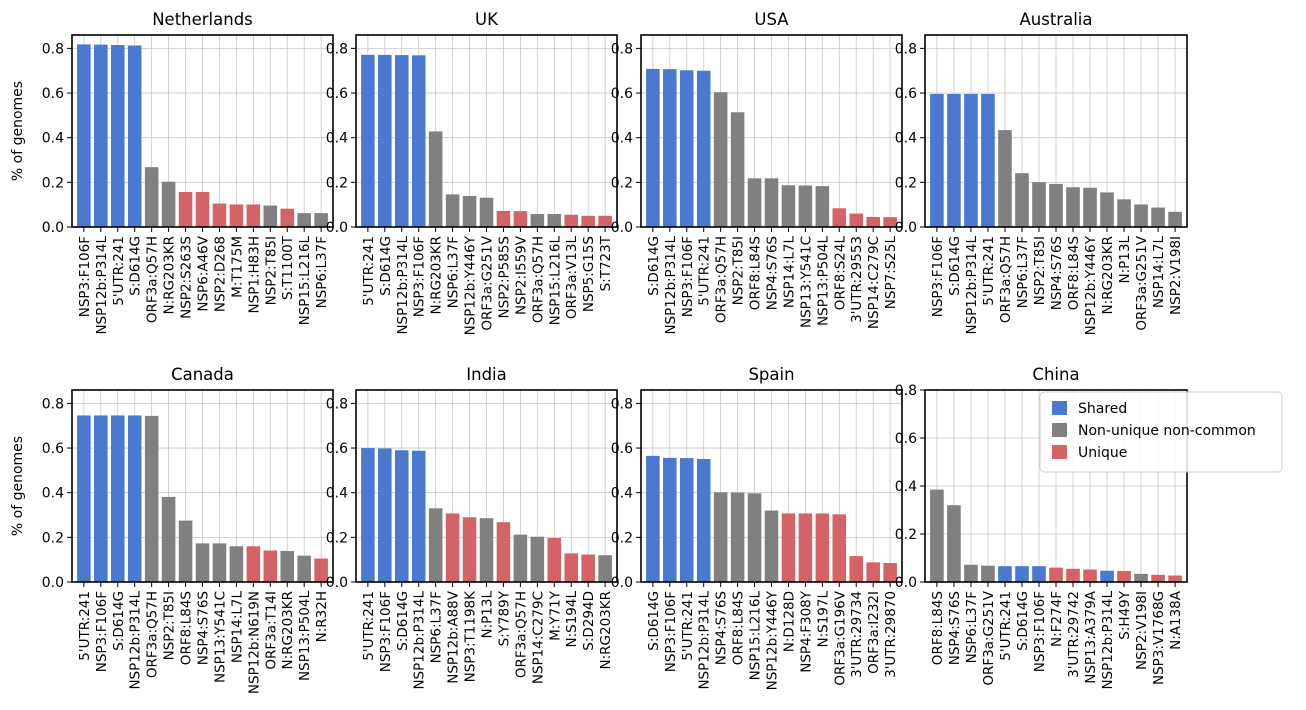  I want to click on x-tick-label: ORF3a:G196V, so click(840, 637).